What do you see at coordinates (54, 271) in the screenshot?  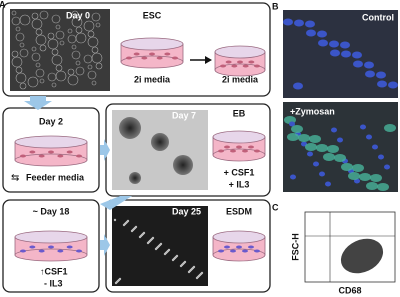 I see `factor-label: ↑CSF1` at bounding box center [54, 271].